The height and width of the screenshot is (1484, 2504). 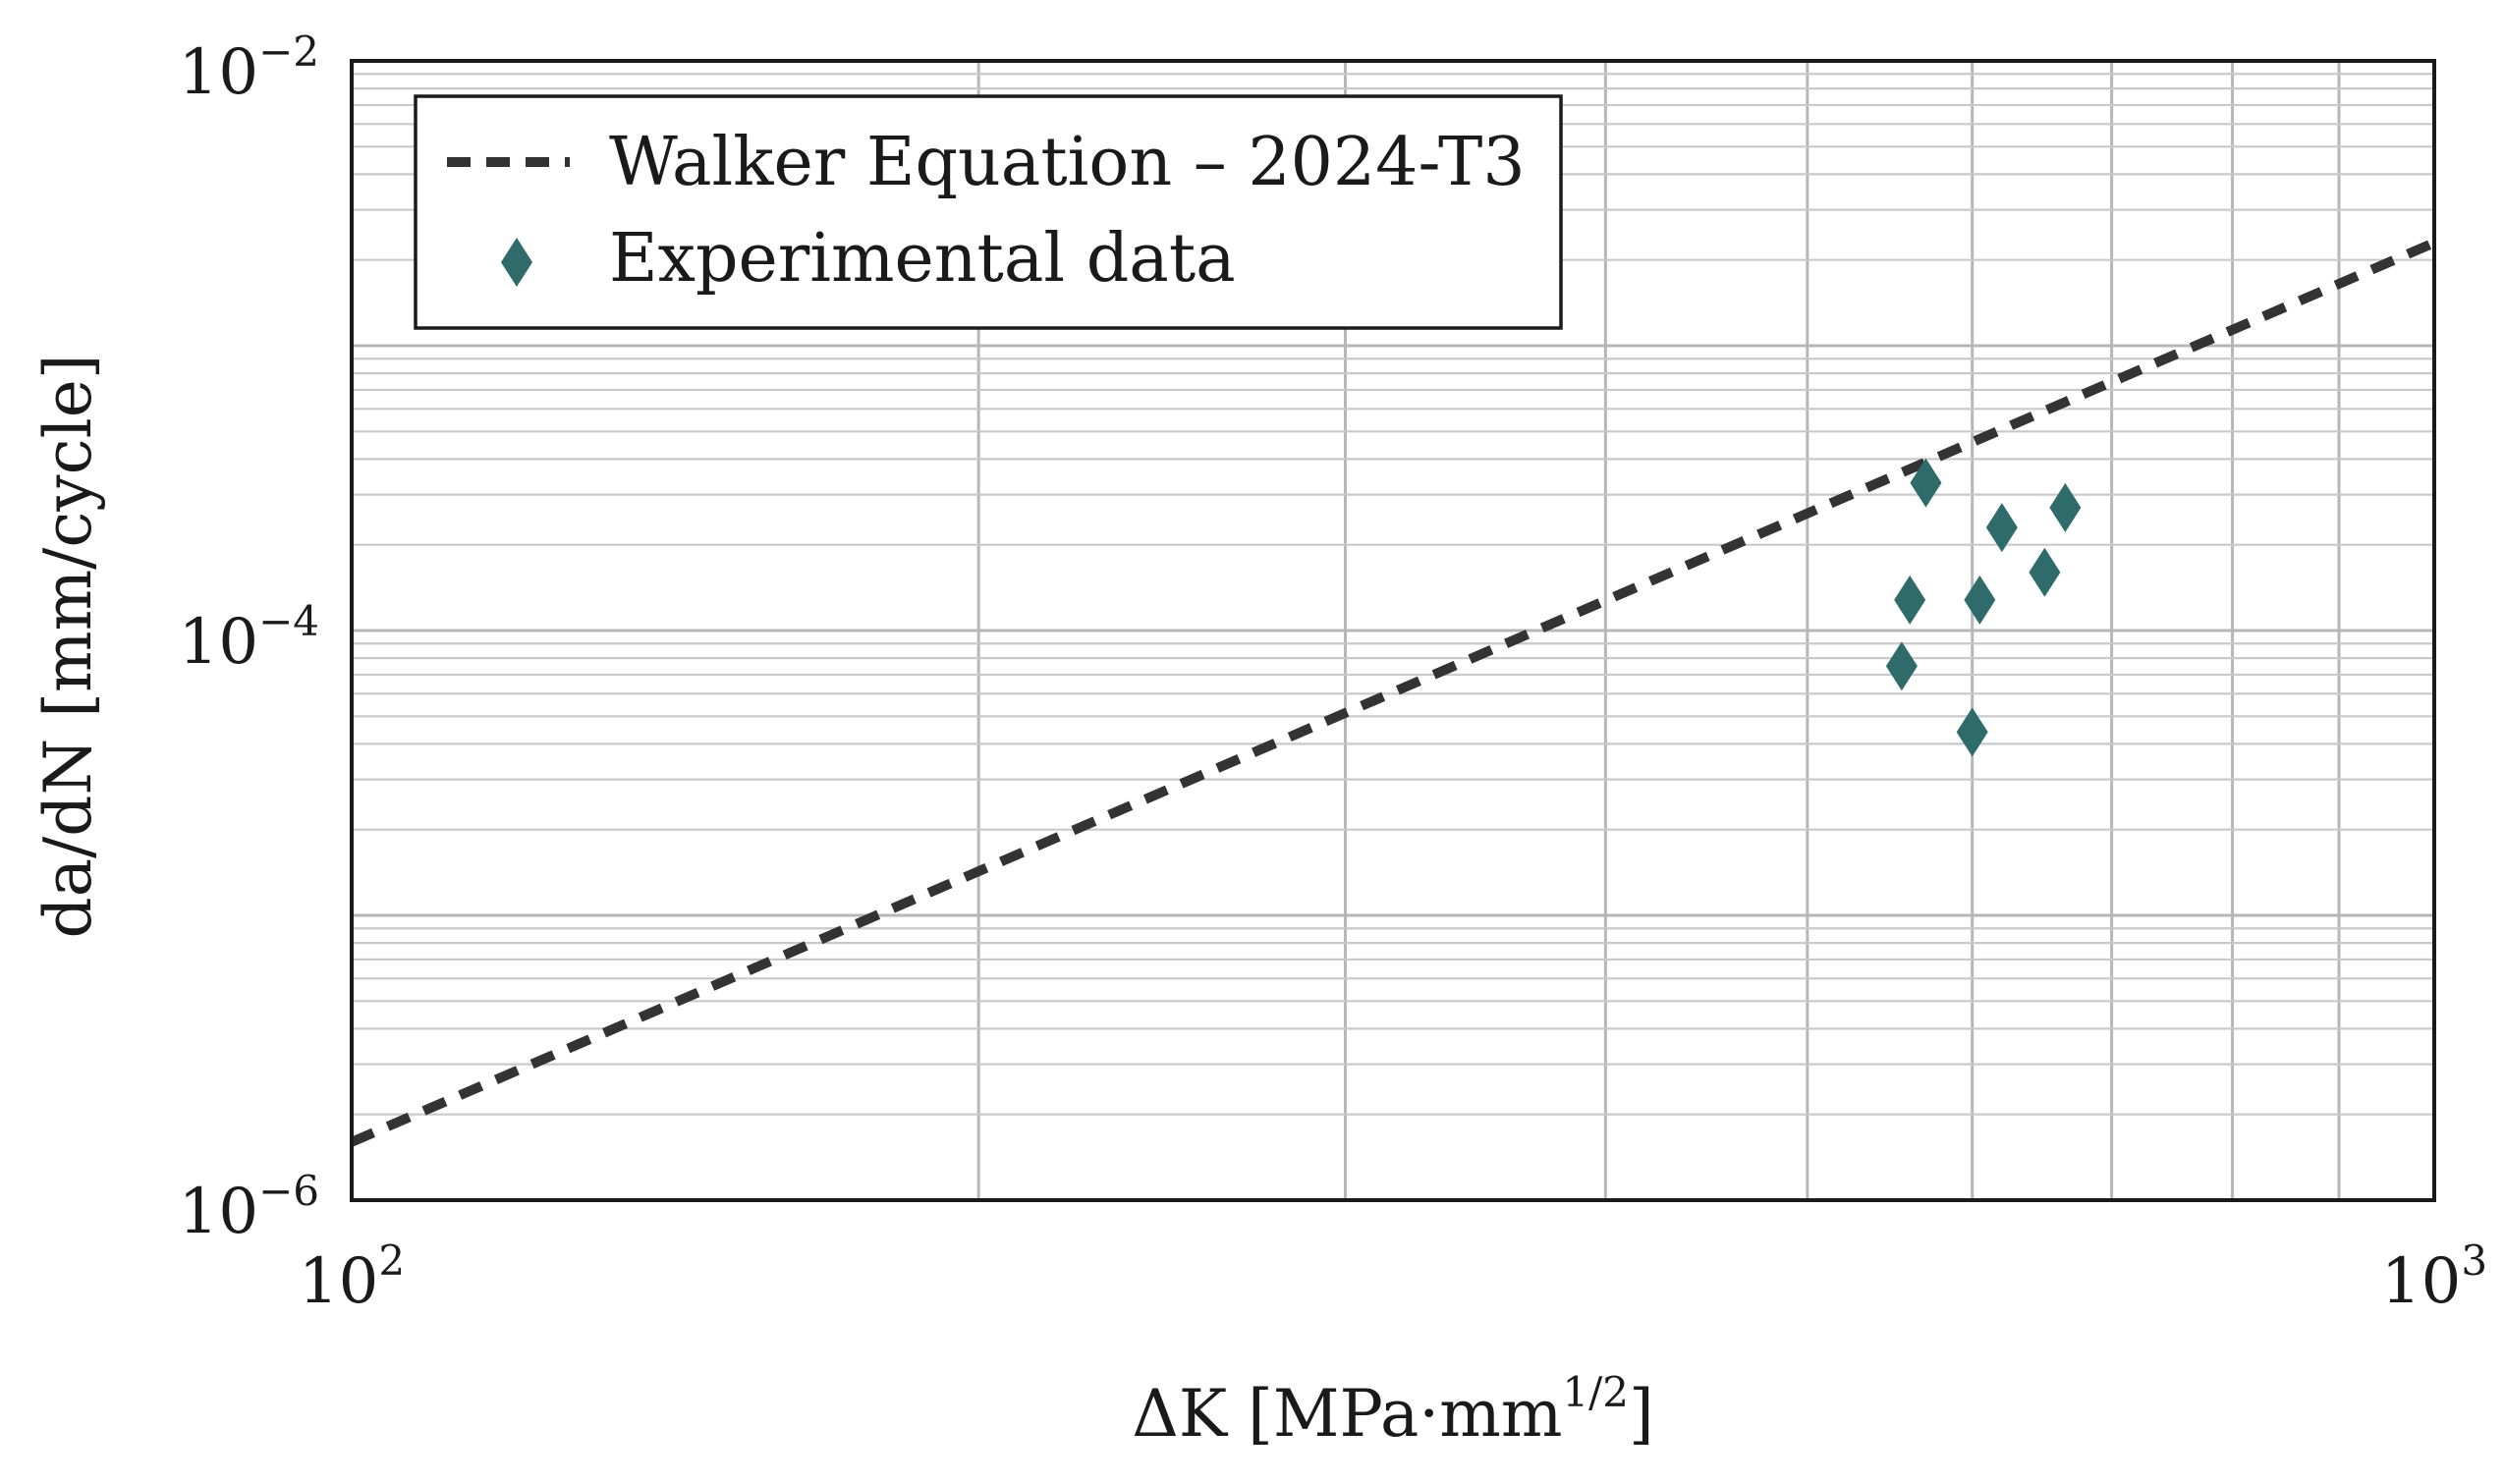 I want to click on legend-diamond-swatch, so click(x=516, y=262).